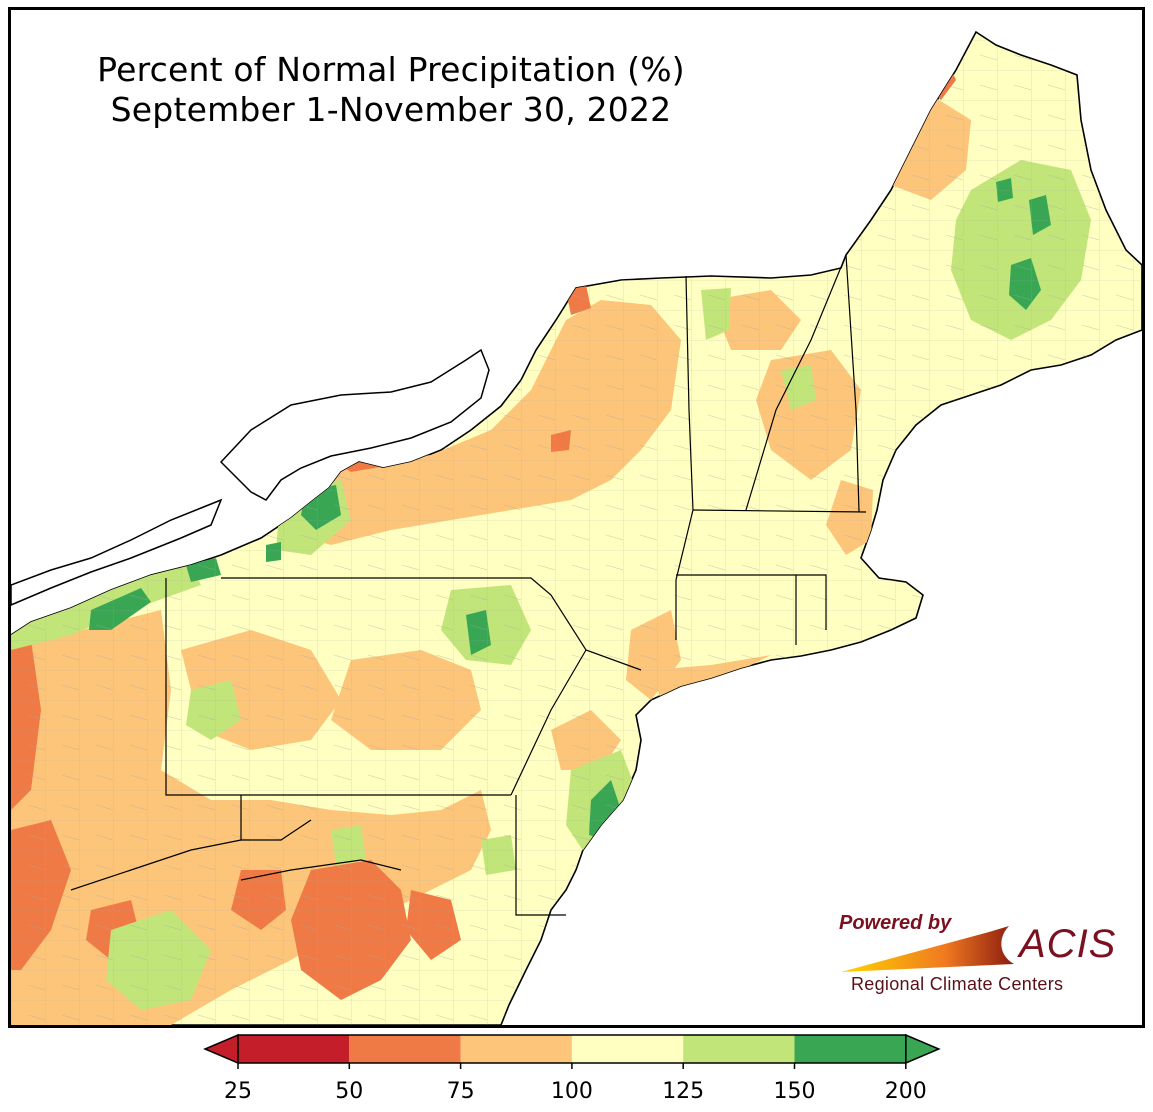 This screenshot has width=1153, height=1112. What do you see at coordinates (221, 1049) in the screenshot?
I see `legend-extend-low` at bounding box center [221, 1049].